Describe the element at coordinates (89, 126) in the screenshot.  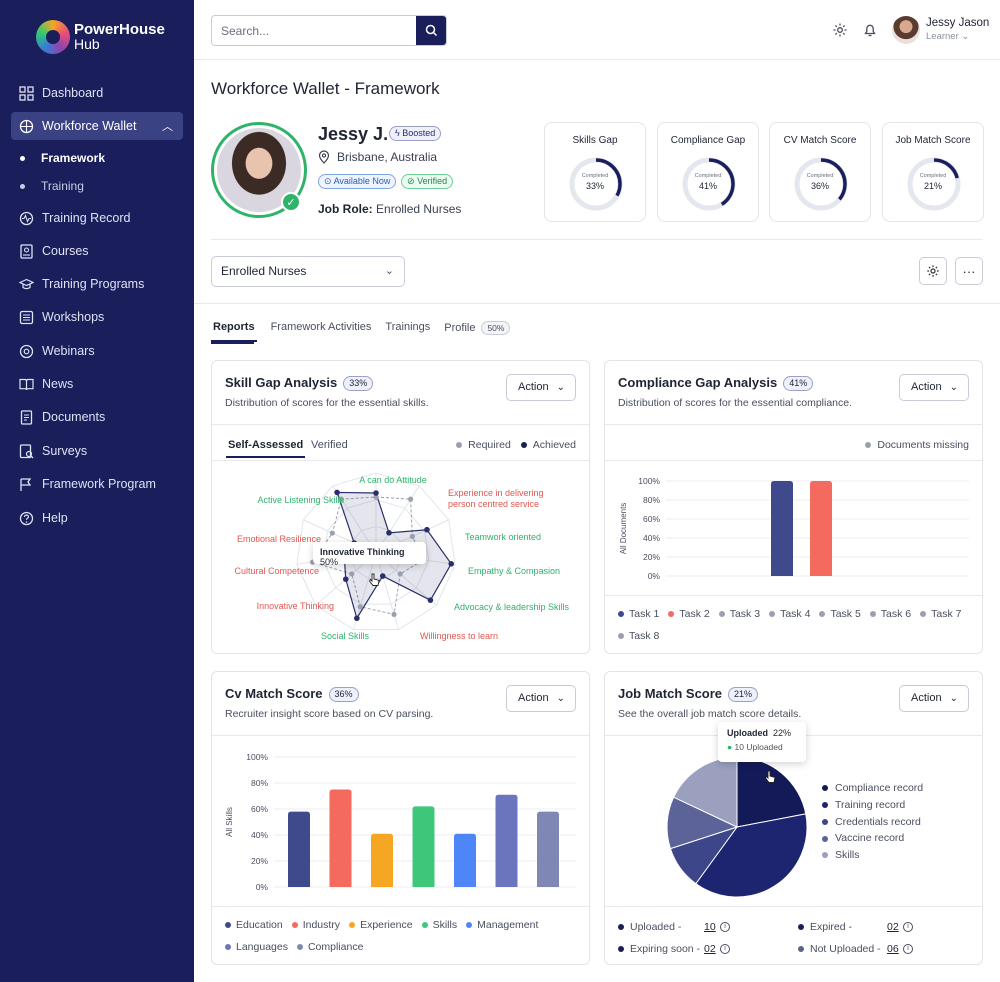
I see `sidebar-item-label: Workforce Wallet` at that location.